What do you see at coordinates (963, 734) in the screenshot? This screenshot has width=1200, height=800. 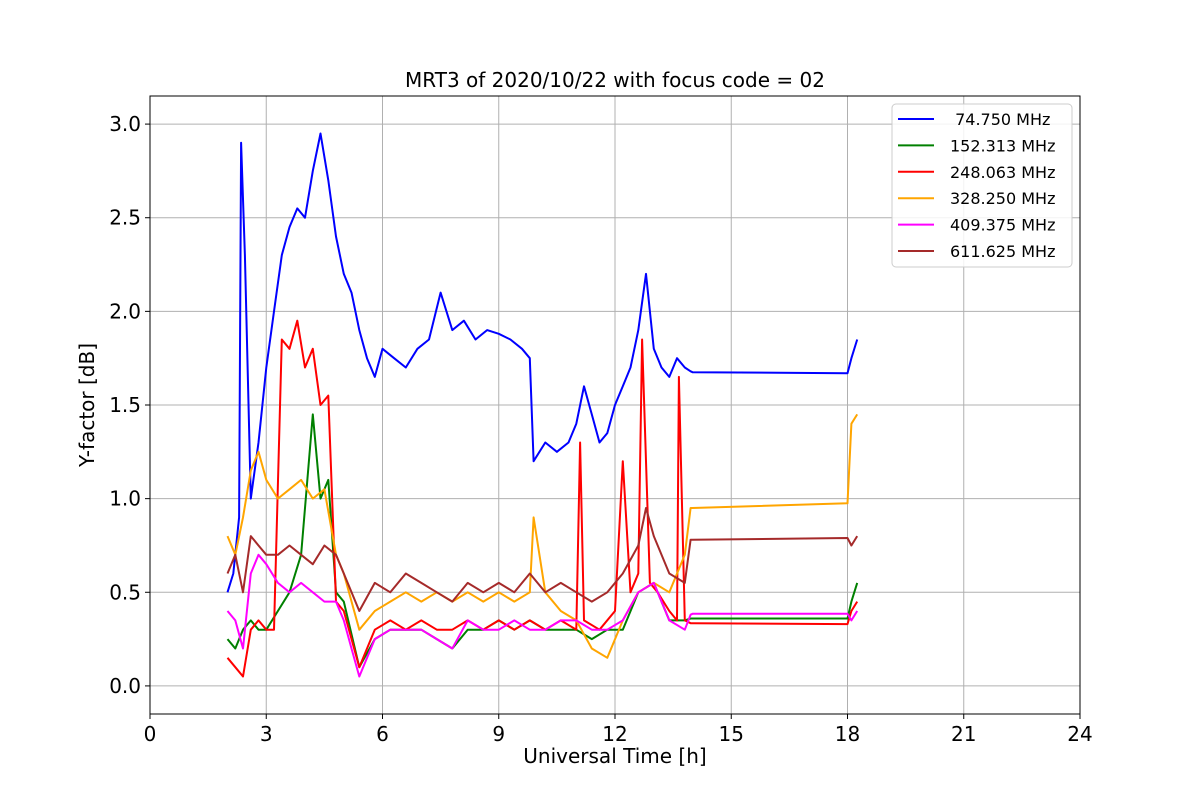 I see `x-tick-label: 21` at bounding box center [963, 734].